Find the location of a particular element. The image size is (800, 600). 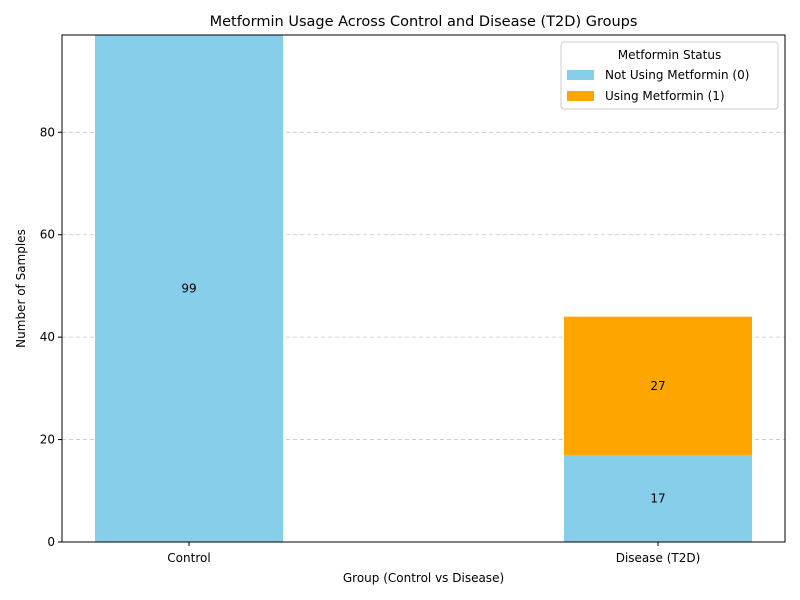

data-label: 27 is located at coordinates (657, 386).